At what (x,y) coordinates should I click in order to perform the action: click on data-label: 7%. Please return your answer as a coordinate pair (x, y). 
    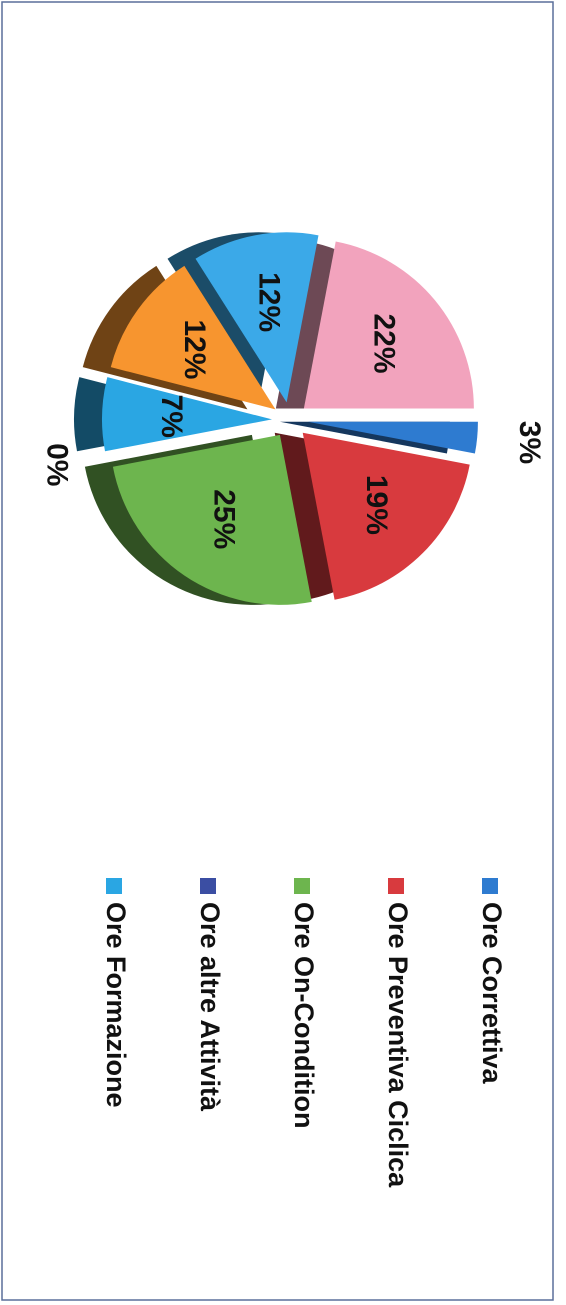
    Looking at the image, I should click on (171, 416).